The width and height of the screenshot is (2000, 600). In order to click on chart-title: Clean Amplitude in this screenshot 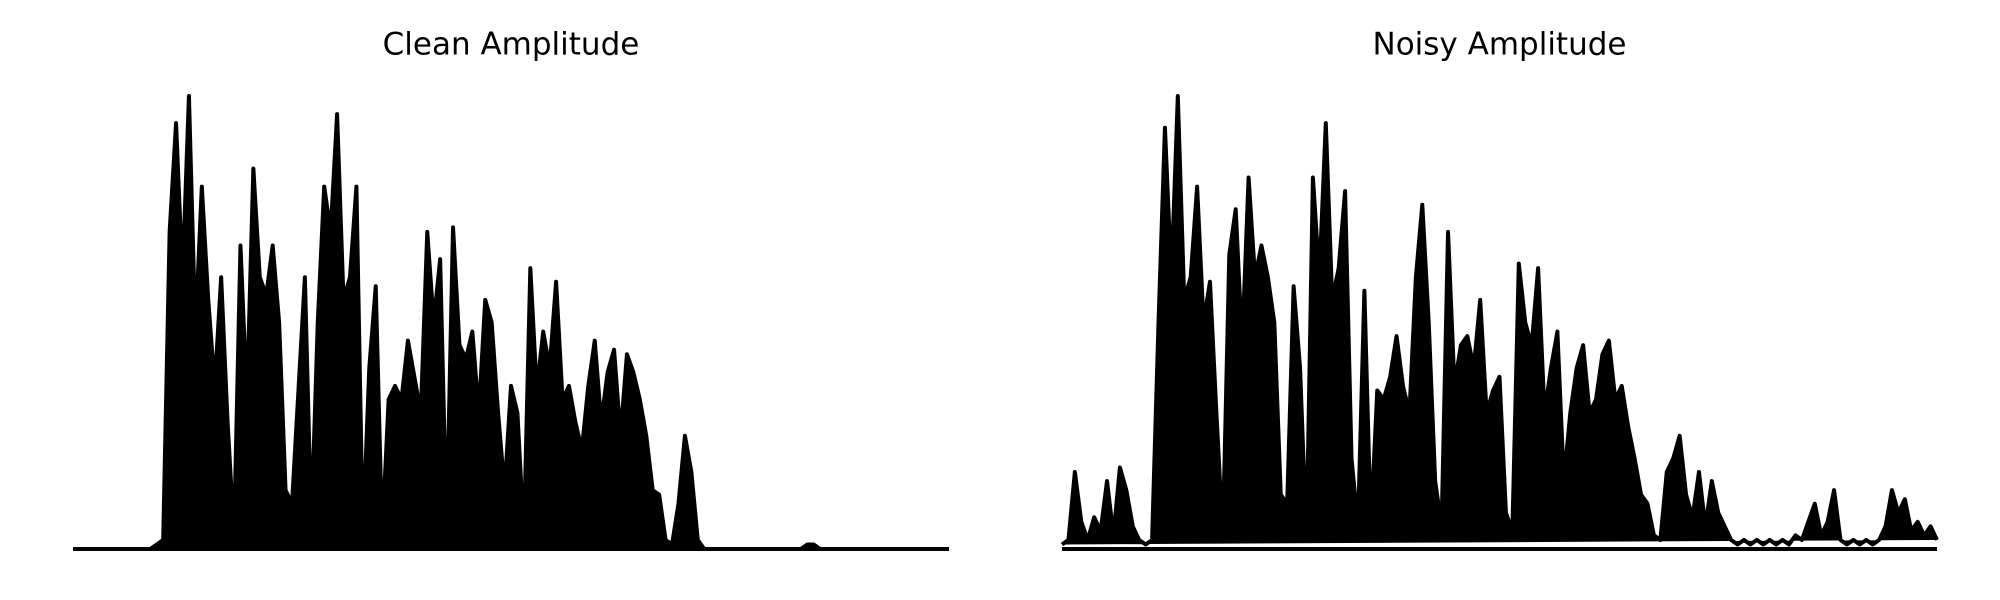, I will do `click(511, 45)`.